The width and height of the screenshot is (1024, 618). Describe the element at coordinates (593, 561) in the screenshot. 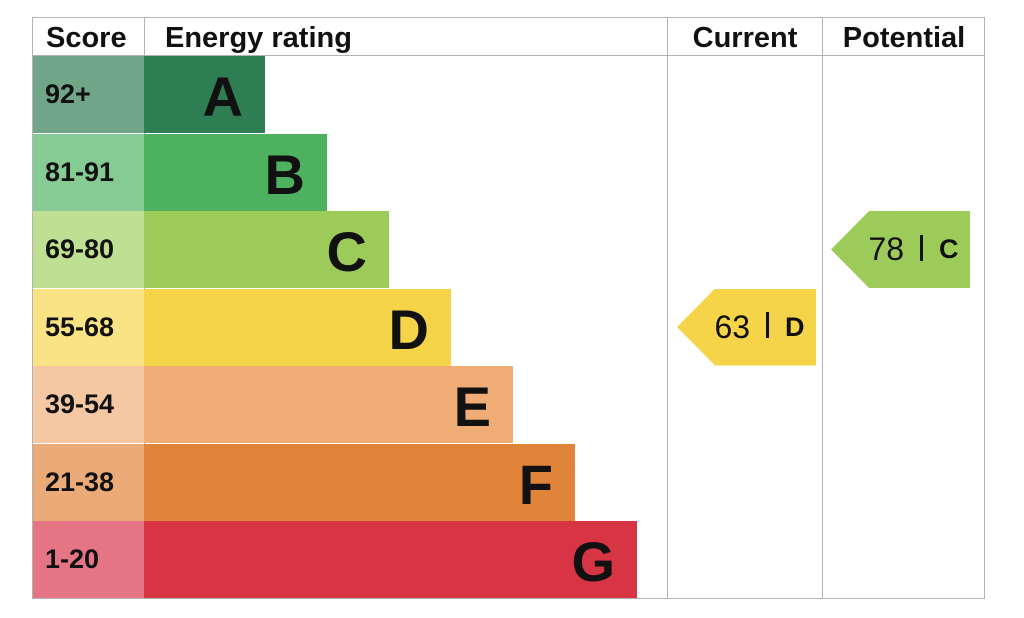

I see `band-letter-g: G` at that location.